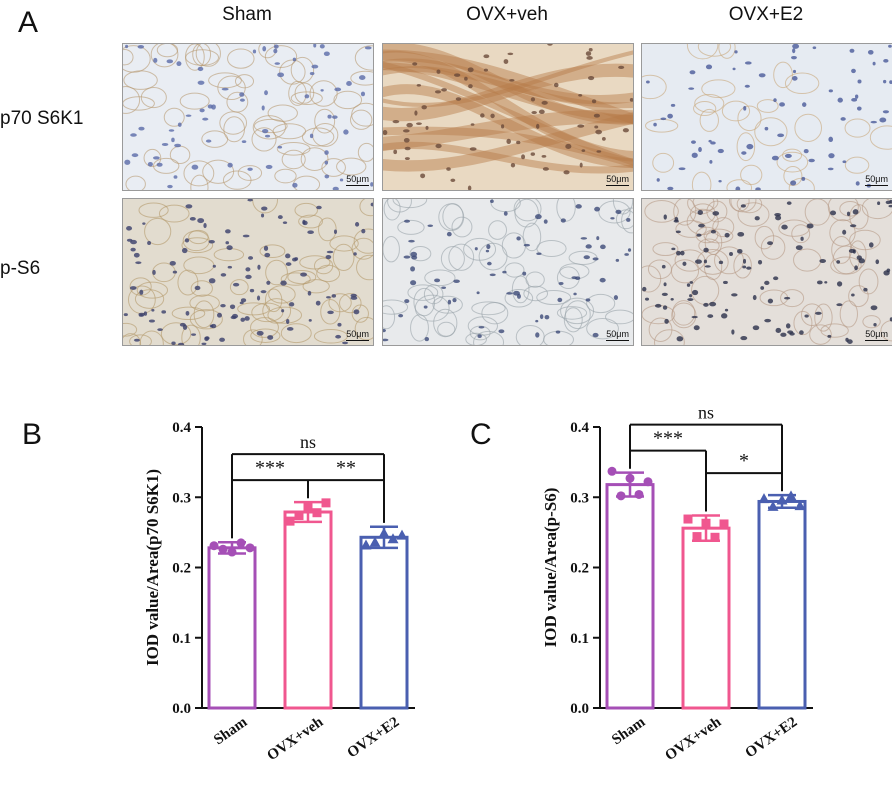  I want to click on row-header-p70-s6k1: p70 S6K1, so click(42, 118).